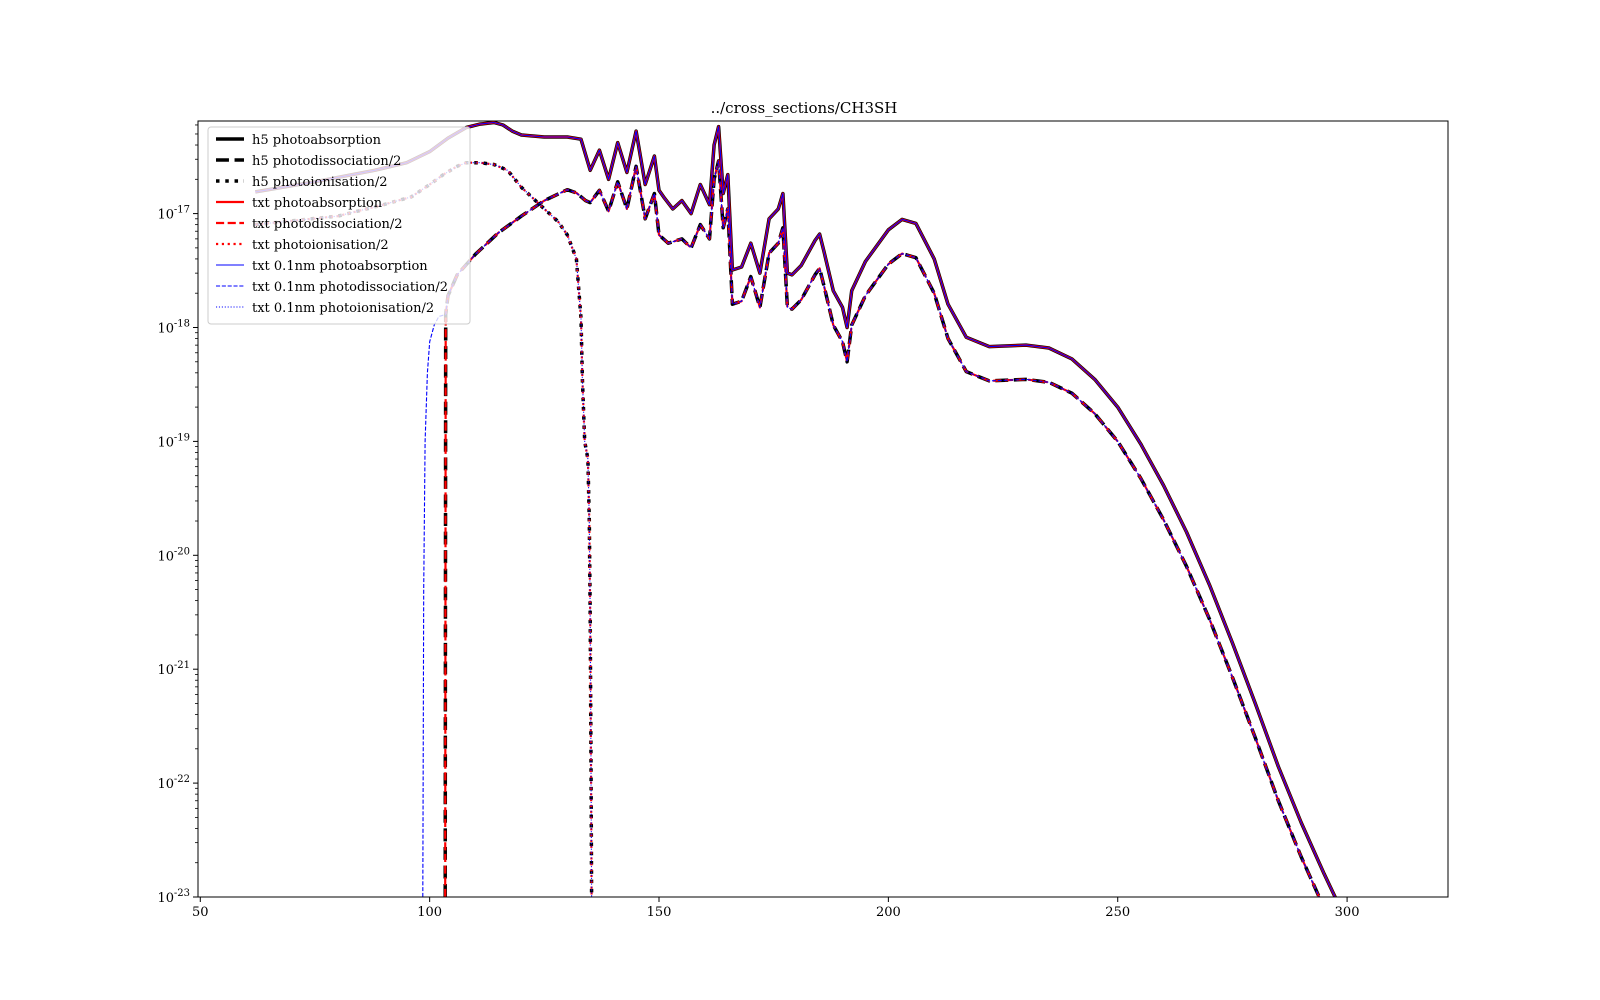  What do you see at coordinates (350, 287) in the screenshot?
I see `legend-label-txt-0-1nm-photodissociation-2: txt 0.1nm photodissociation/2` at bounding box center [350, 287].